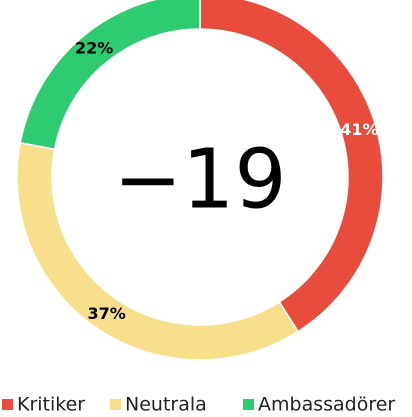 The image size is (412, 417). Describe the element at coordinates (326, 405) in the screenshot. I see `legend-label: Ambassadörer` at that location.